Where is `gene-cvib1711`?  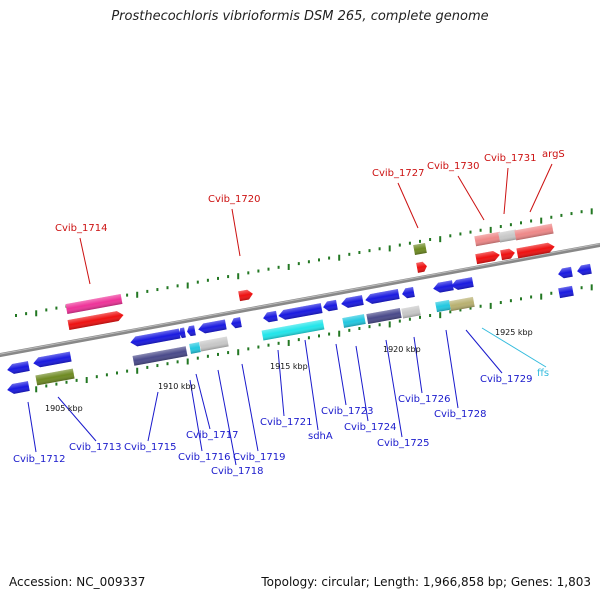
gene-cvib1711 is located at coordinates (18, 387).